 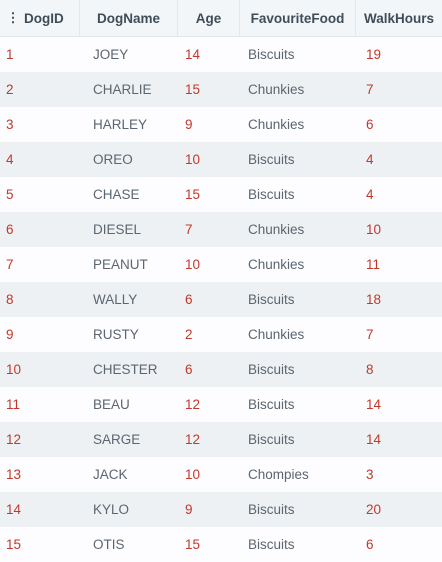 I want to click on cell-dogname: KYLO, so click(x=111, y=509).